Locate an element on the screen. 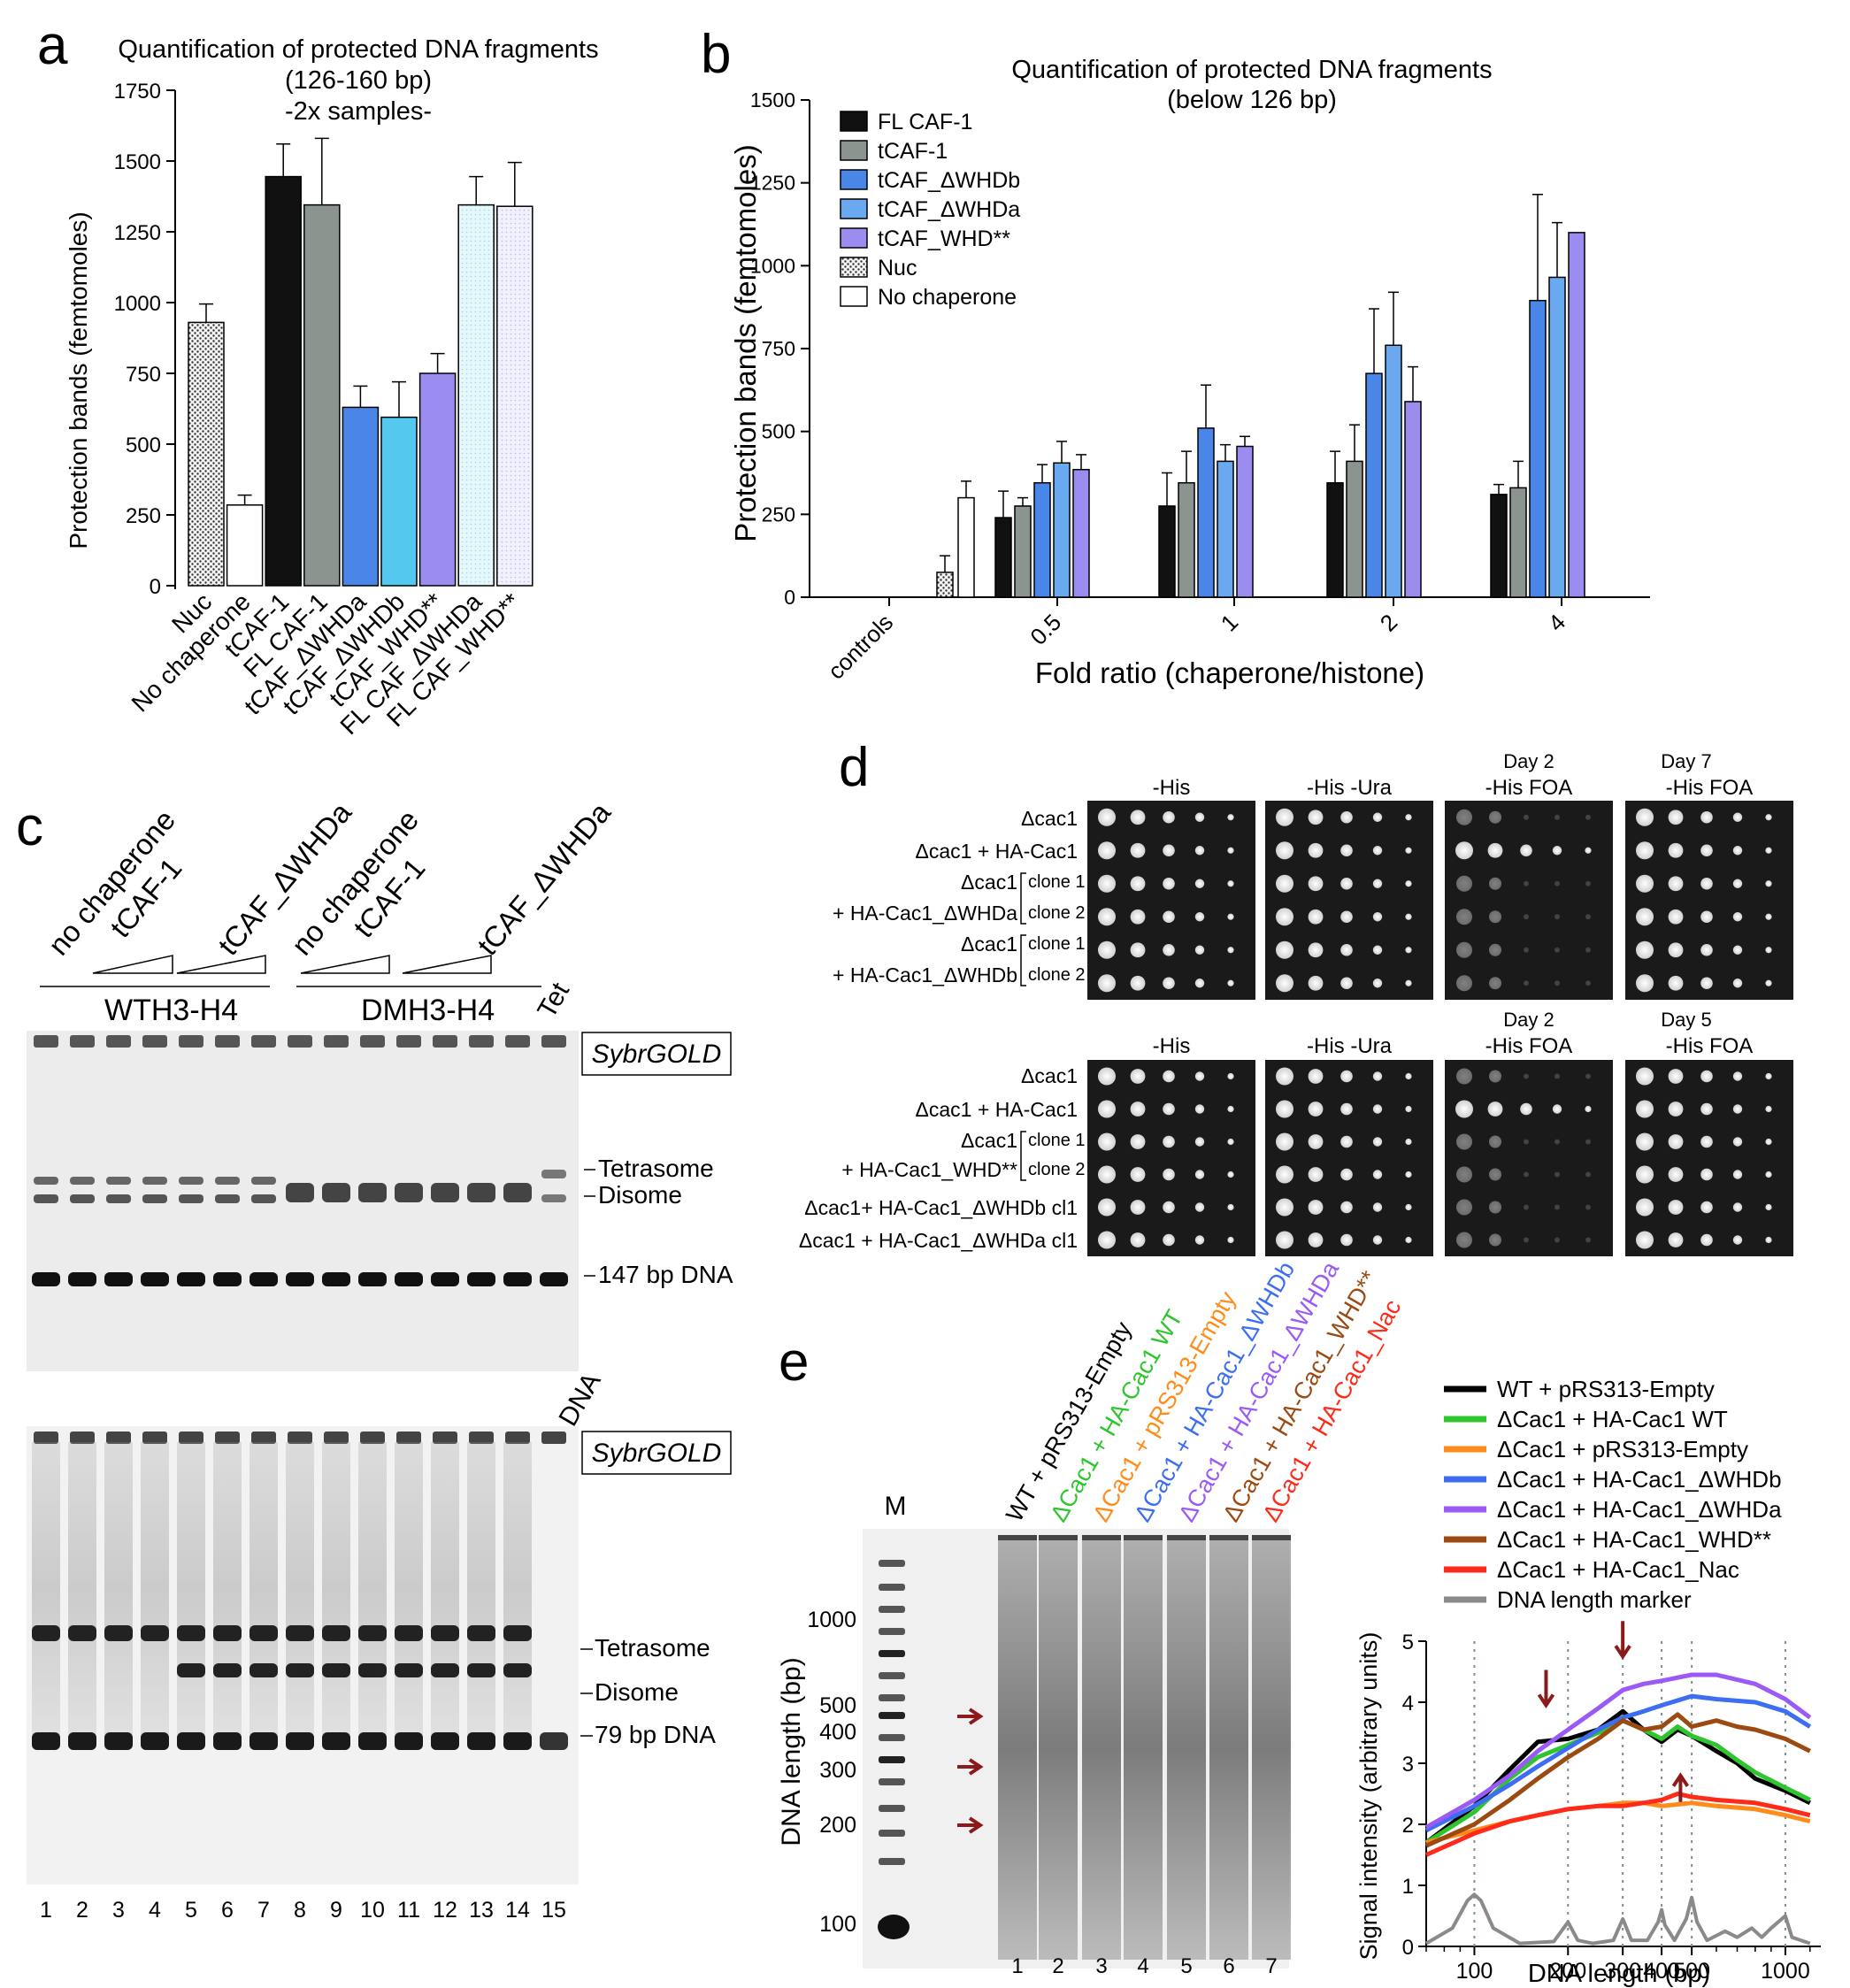  lane-number: 6 is located at coordinates (1228, 1966).